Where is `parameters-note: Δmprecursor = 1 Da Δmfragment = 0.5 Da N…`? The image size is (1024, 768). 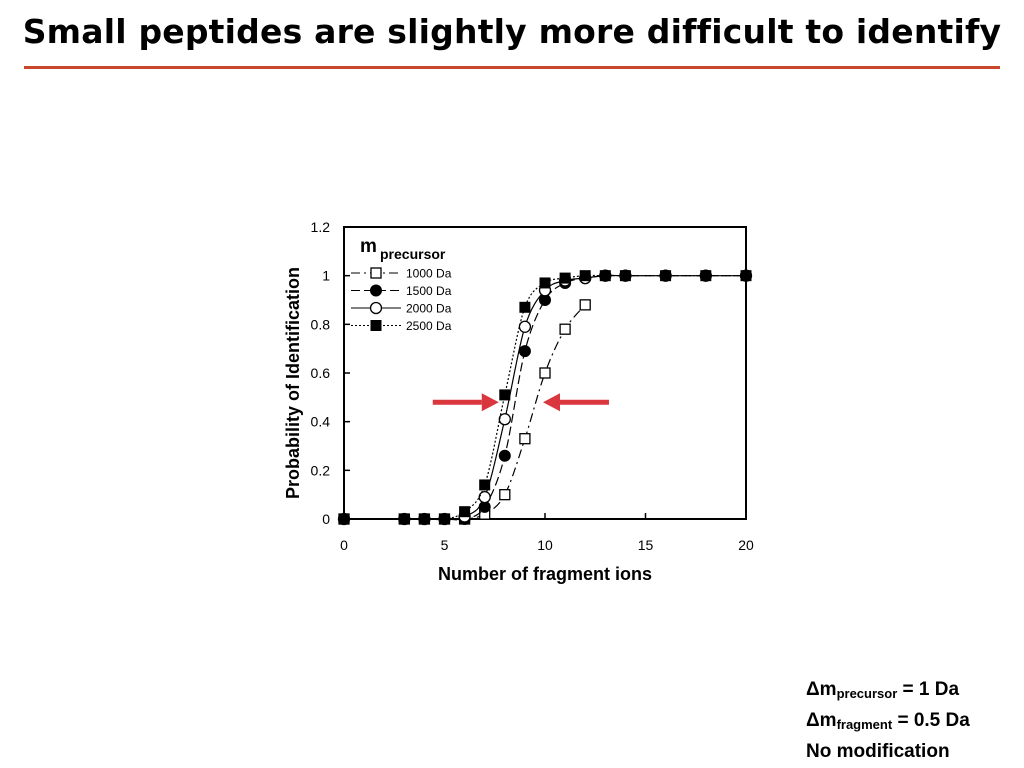
parameters-note: Δmprecursor = 1 Da Δmfragment = 0.5 Da N… is located at coordinates (888, 720).